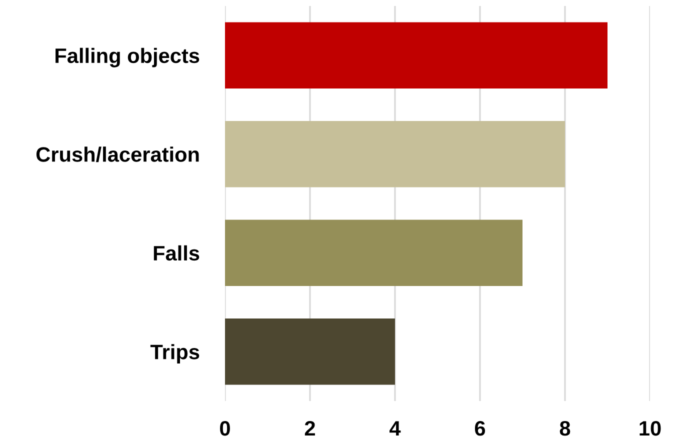  I want to click on x-tick-label: 4, so click(395, 428).